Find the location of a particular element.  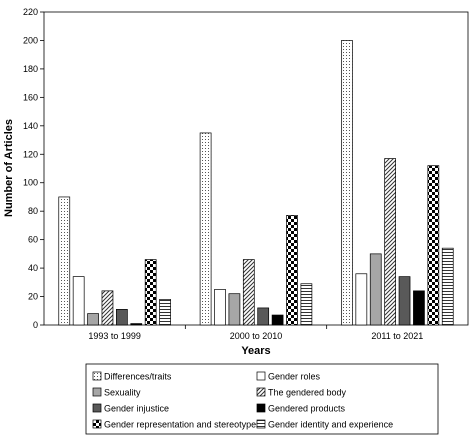

x-tick-label: 1993 to 1999 is located at coordinates (114, 336).